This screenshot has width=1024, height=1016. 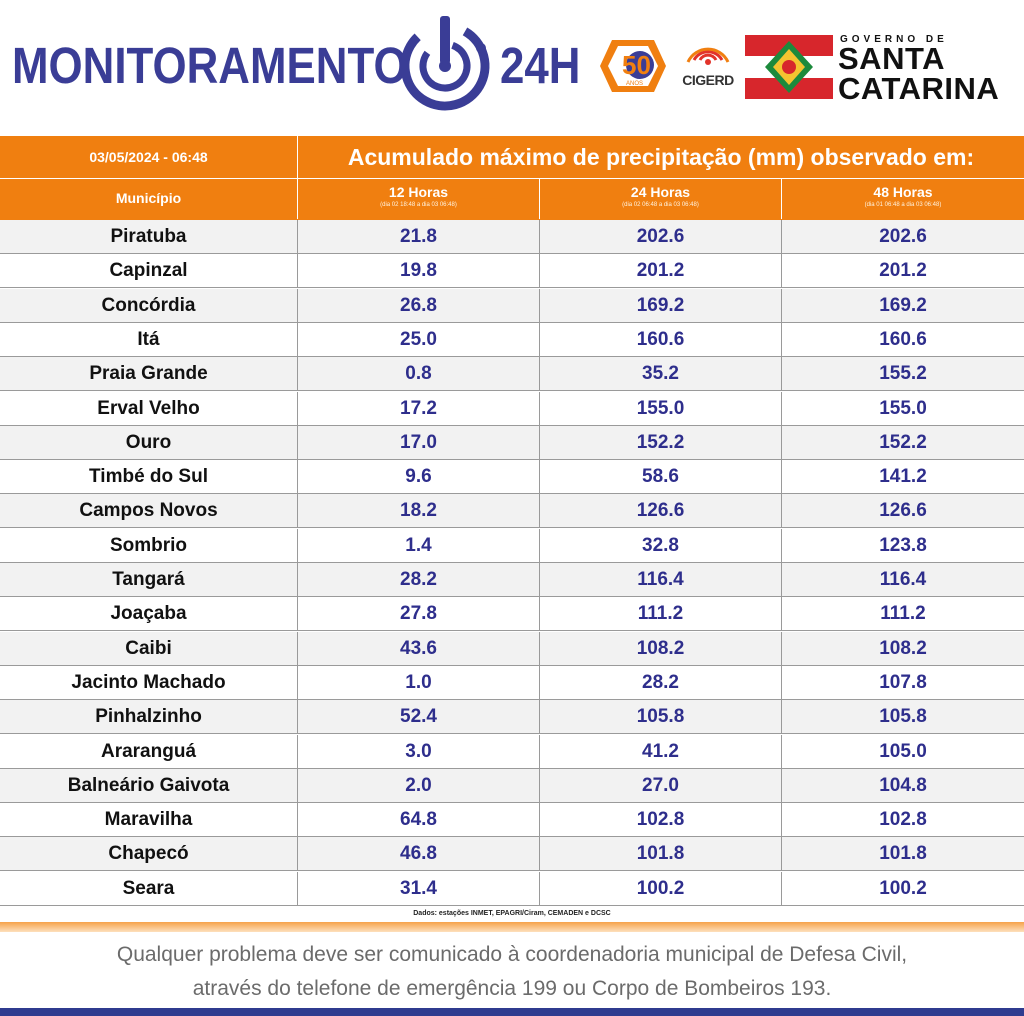 I want to click on santa-catarina-flag, so click(x=789, y=67).